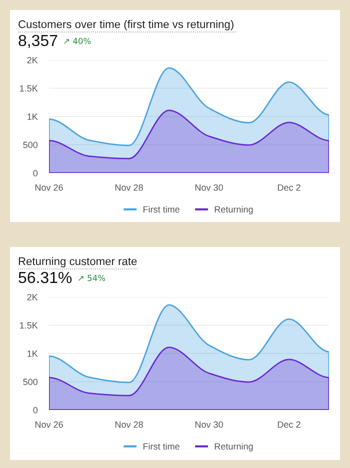 This screenshot has width=350, height=468. What do you see at coordinates (77, 41) in the screenshot?
I see `text: ↗ 40%` at bounding box center [77, 41].